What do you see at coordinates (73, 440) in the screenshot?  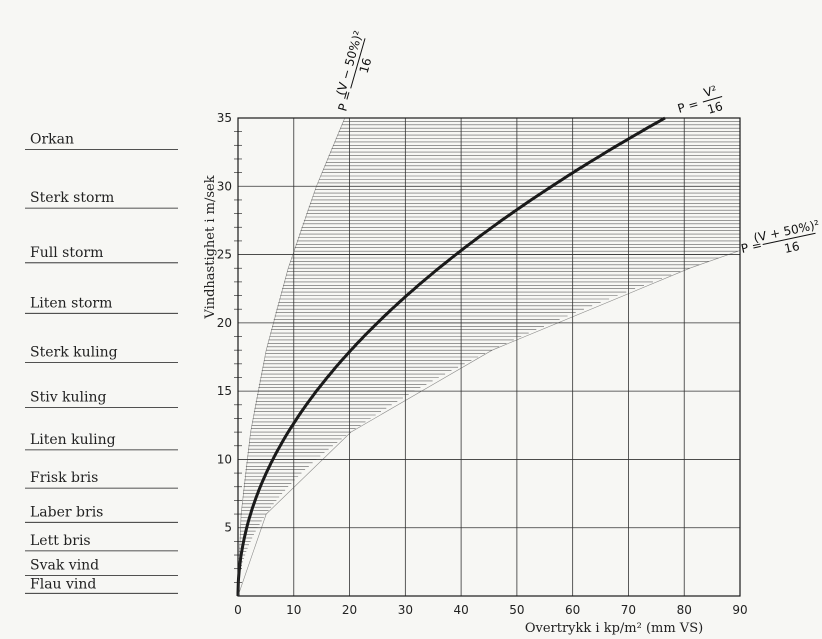 I see `beaufort-label: Liten kuling` at bounding box center [73, 440].